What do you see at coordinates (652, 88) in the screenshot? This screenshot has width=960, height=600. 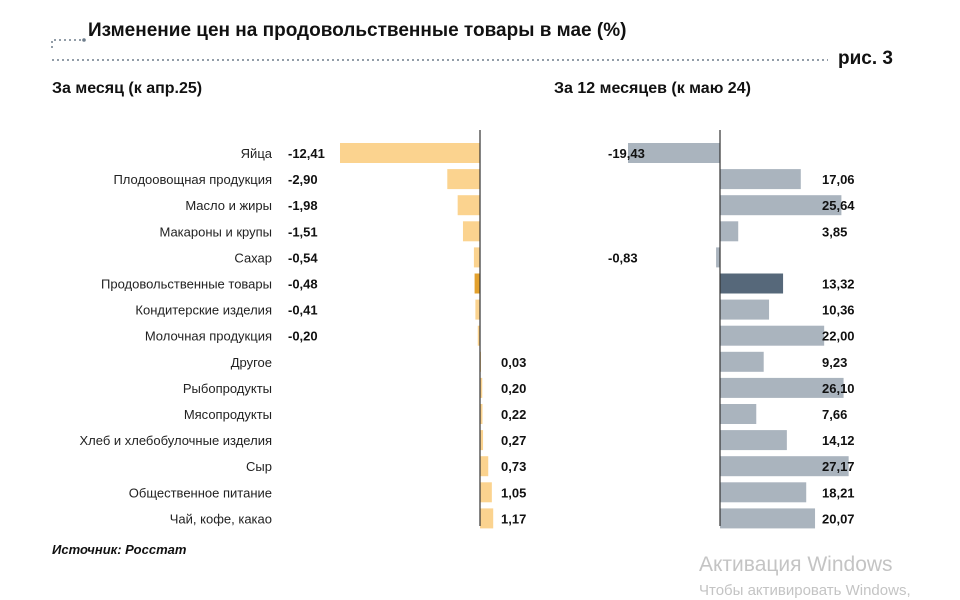 I see `yearly-panel-title: За 12 месяцев (к маю 24)` at bounding box center [652, 88].